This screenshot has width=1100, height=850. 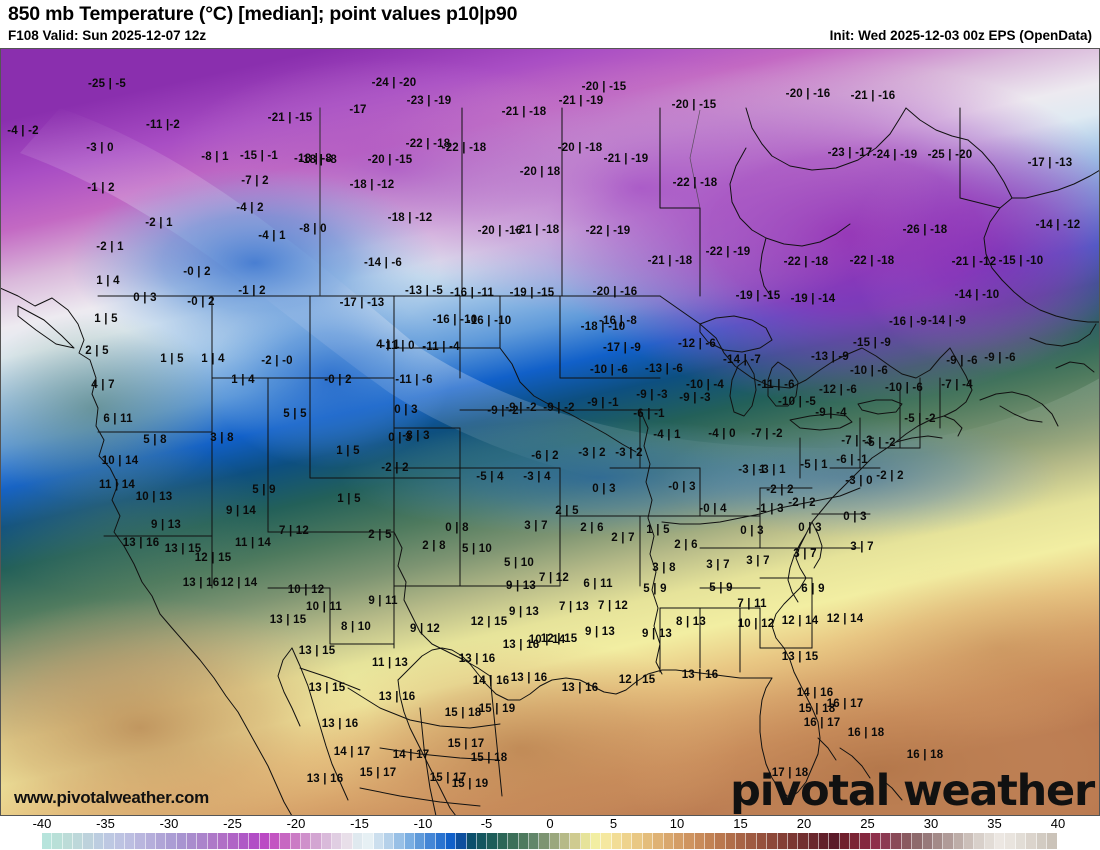 What do you see at coordinates (554, 578) in the screenshot?
I see `point-value-label: 7 | 12` at bounding box center [554, 578].